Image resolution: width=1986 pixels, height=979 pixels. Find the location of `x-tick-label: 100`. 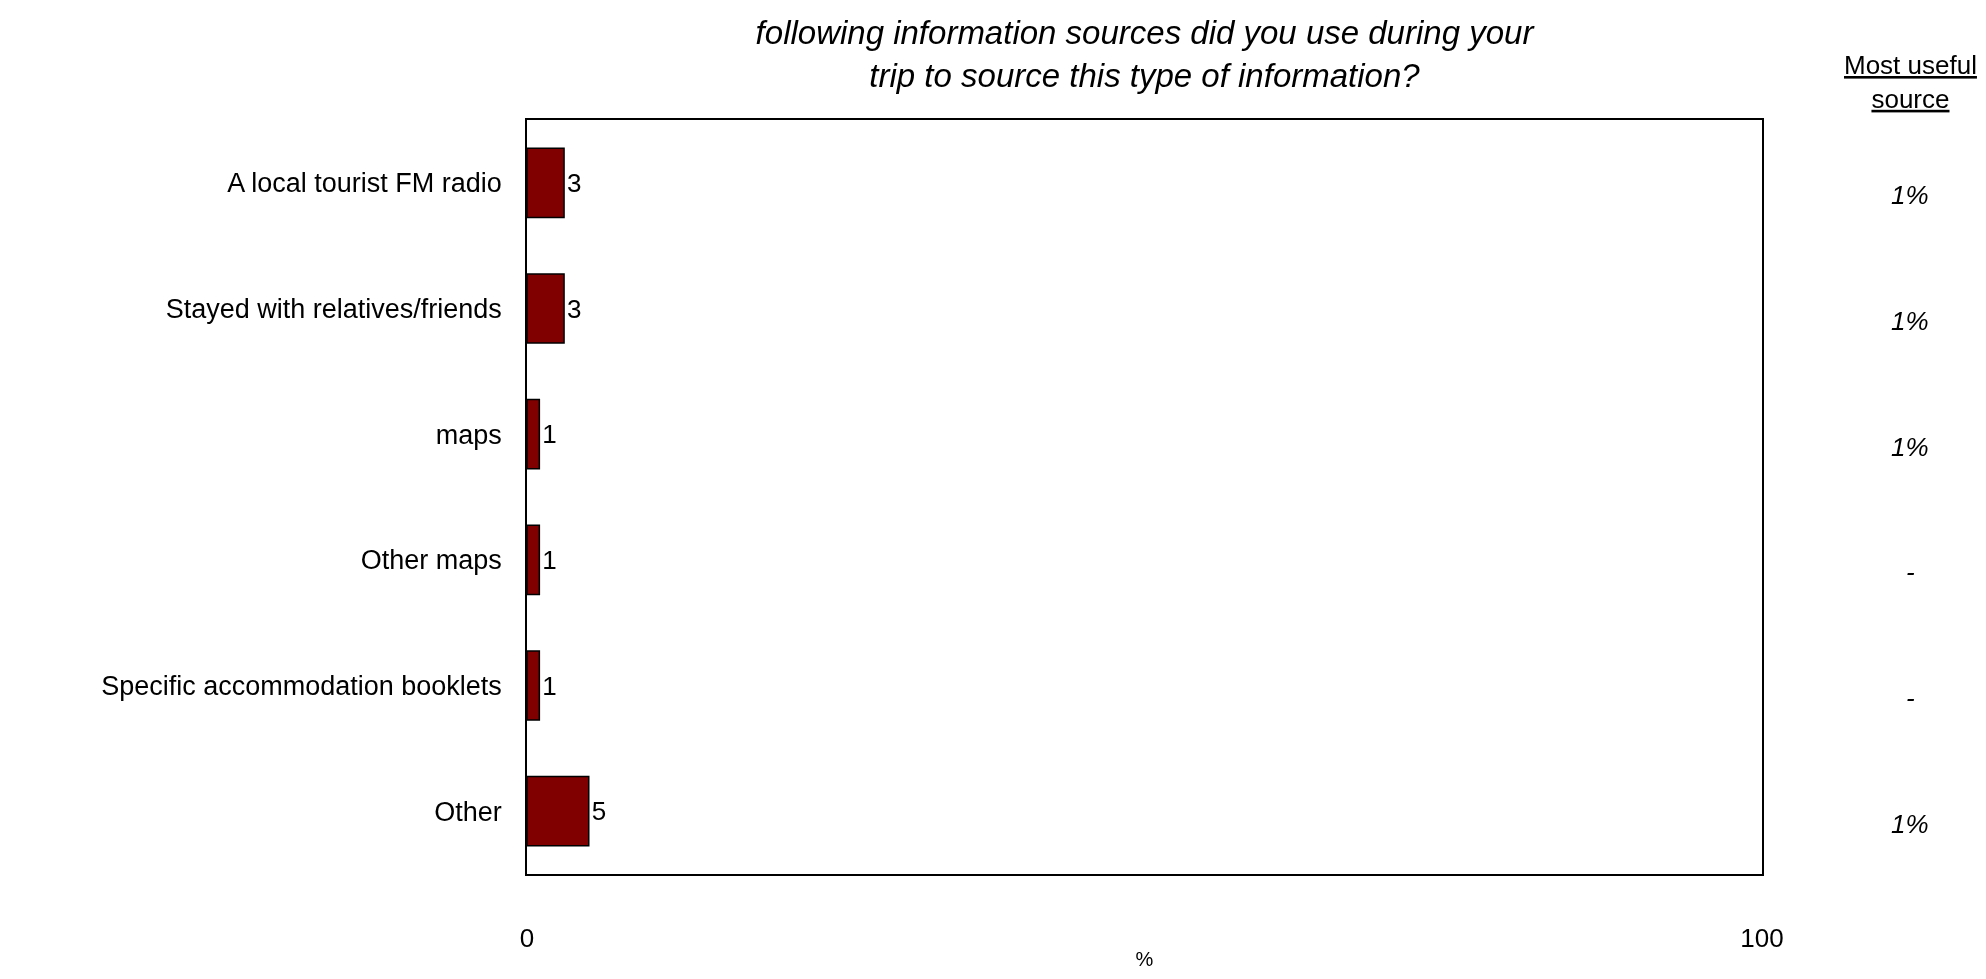

x-tick-label: 100 is located at coordinates (1762, 937).